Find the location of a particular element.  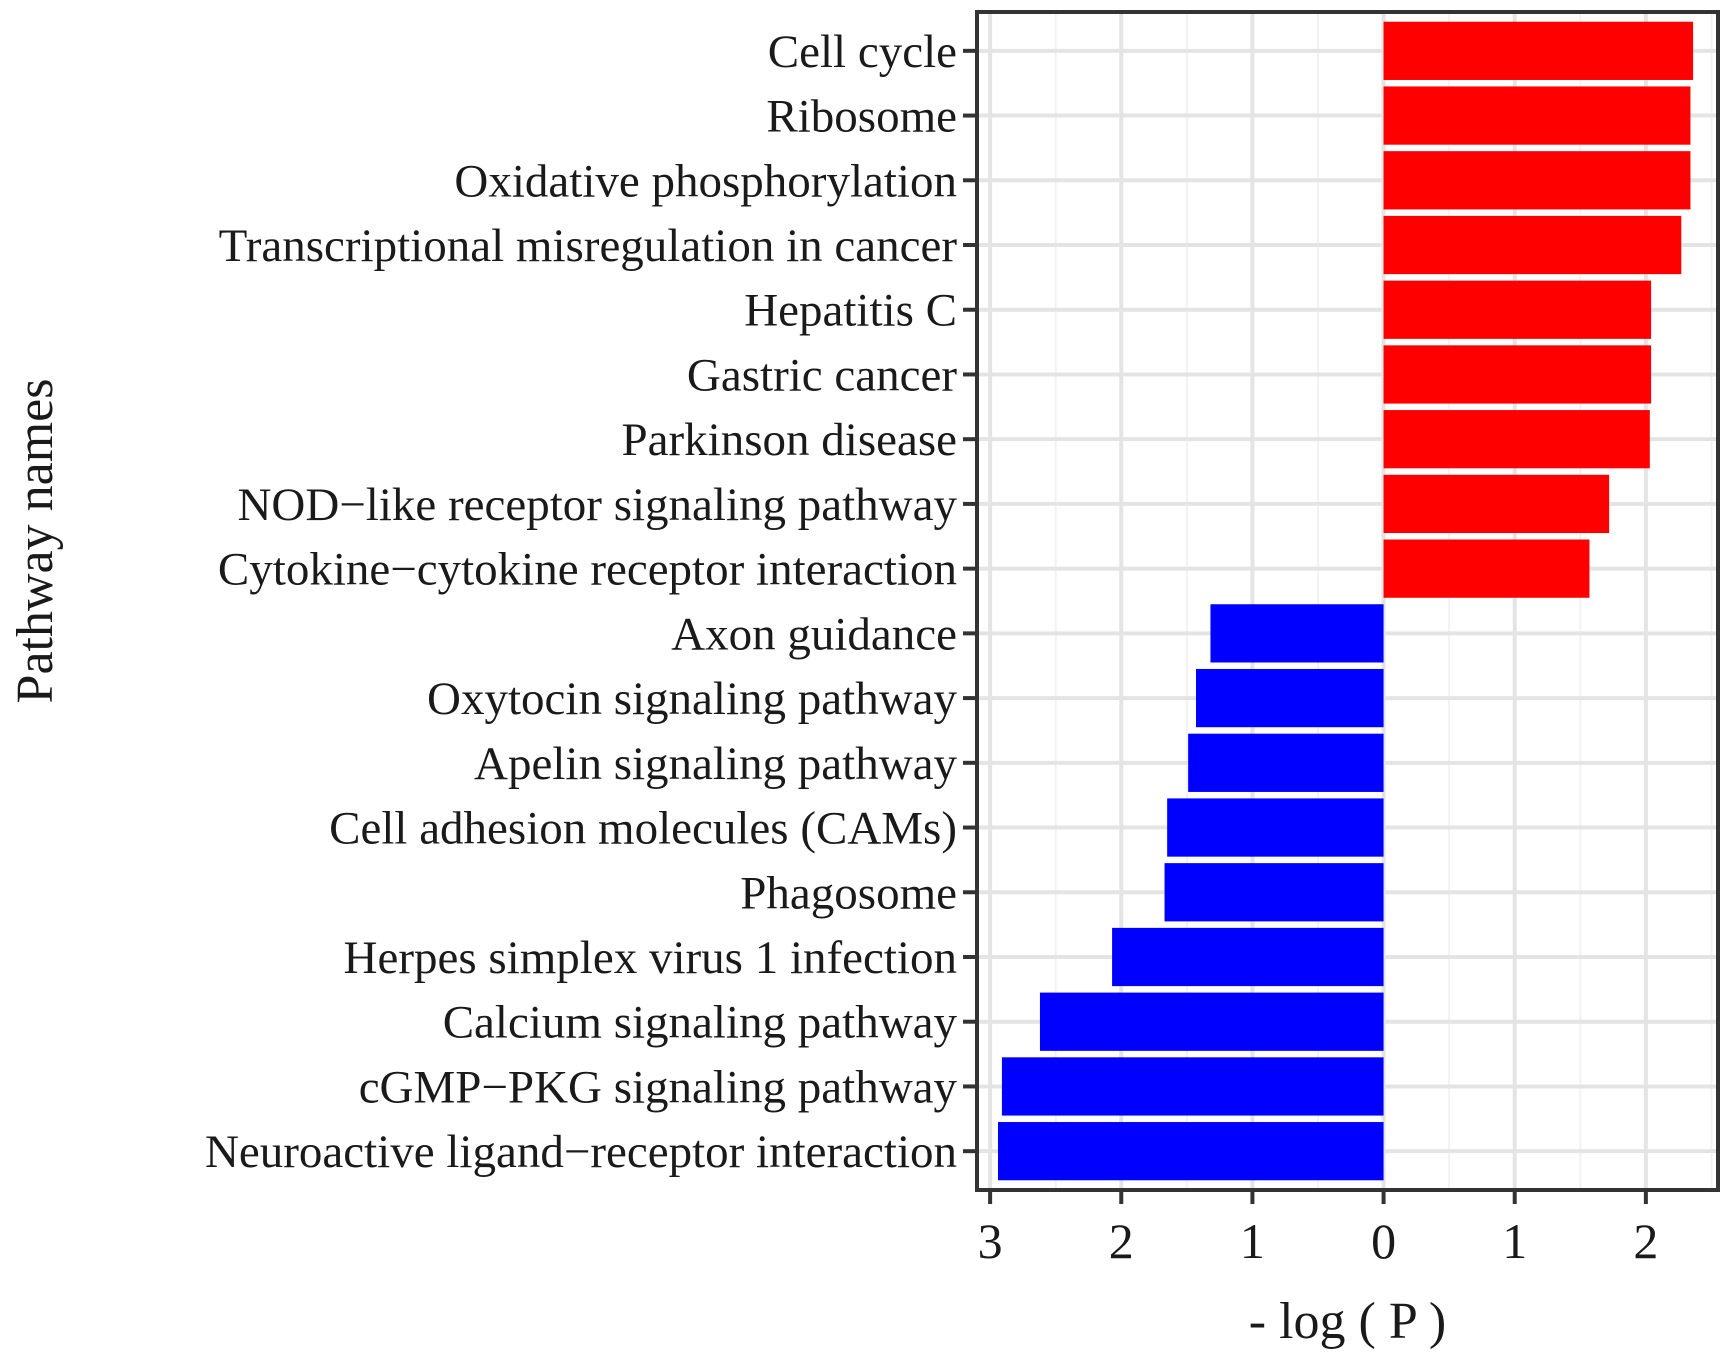

category-label: Neuroactive ligand−receptor interaction is located at coordinates (581, 1152).